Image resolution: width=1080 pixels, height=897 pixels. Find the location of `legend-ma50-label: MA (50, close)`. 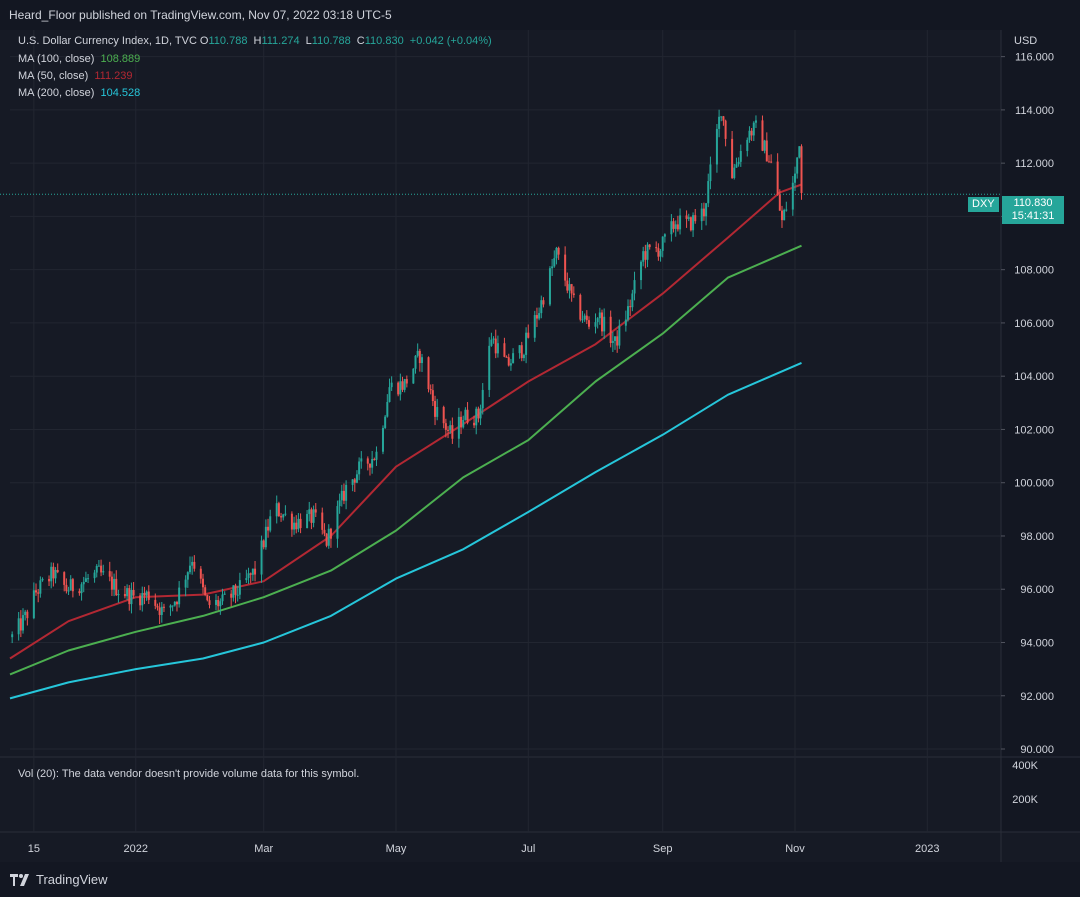

legend-ma50-label: MA (50, close) is located at coordinates (53, 76).